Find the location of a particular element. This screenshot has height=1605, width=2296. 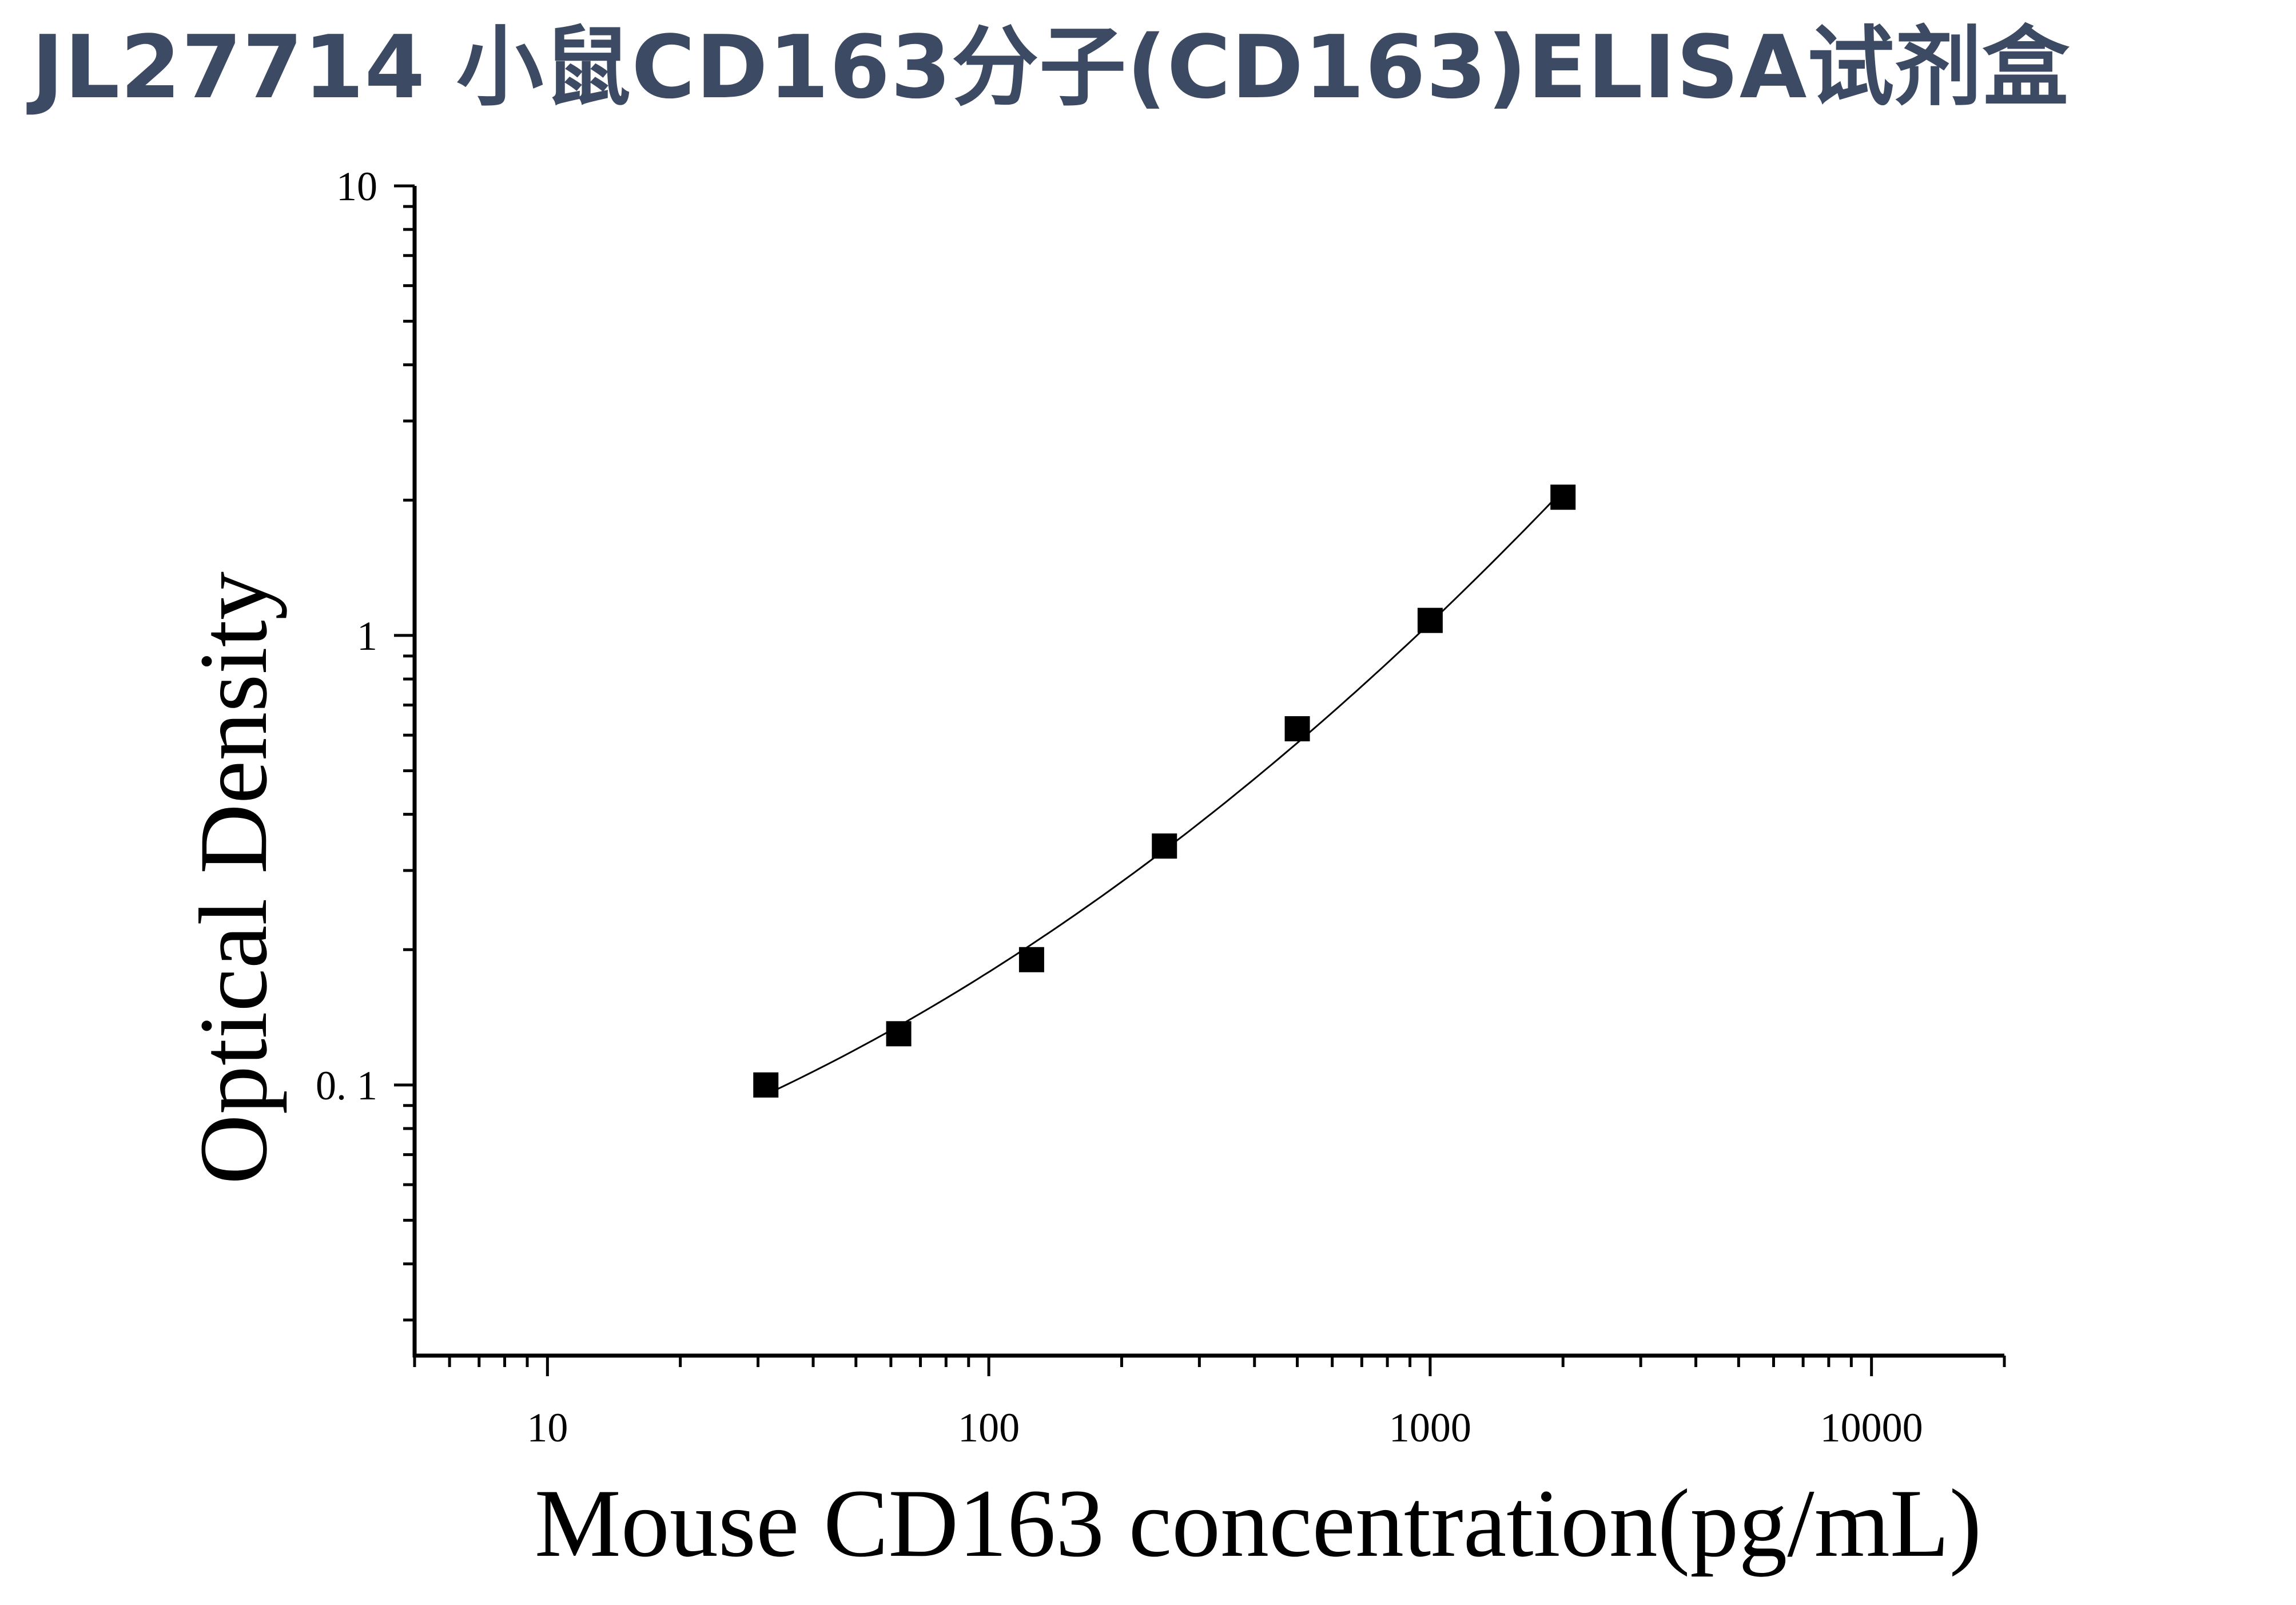

fit-curve is located at coordinates (1166, 792).